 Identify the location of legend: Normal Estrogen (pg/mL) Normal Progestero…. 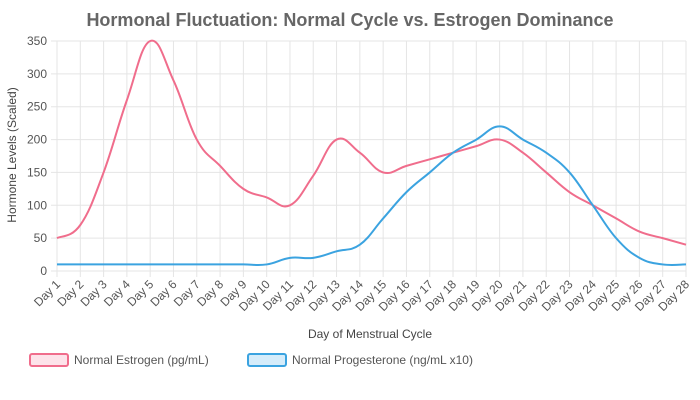
(251, 360).